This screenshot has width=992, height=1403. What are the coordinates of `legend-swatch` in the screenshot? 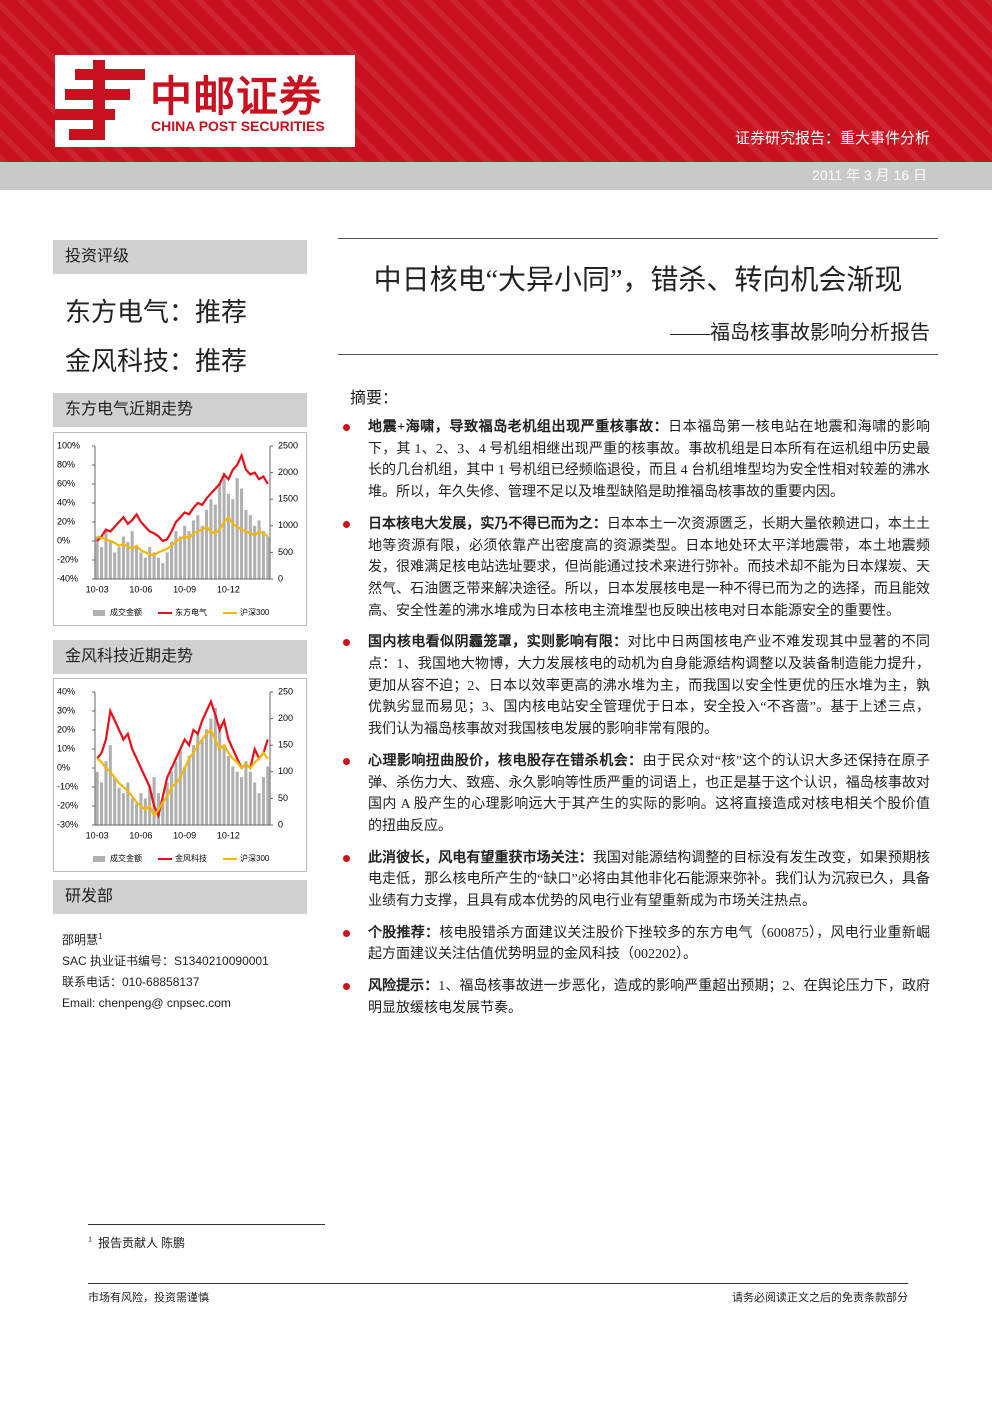 It's located at (99, 859).